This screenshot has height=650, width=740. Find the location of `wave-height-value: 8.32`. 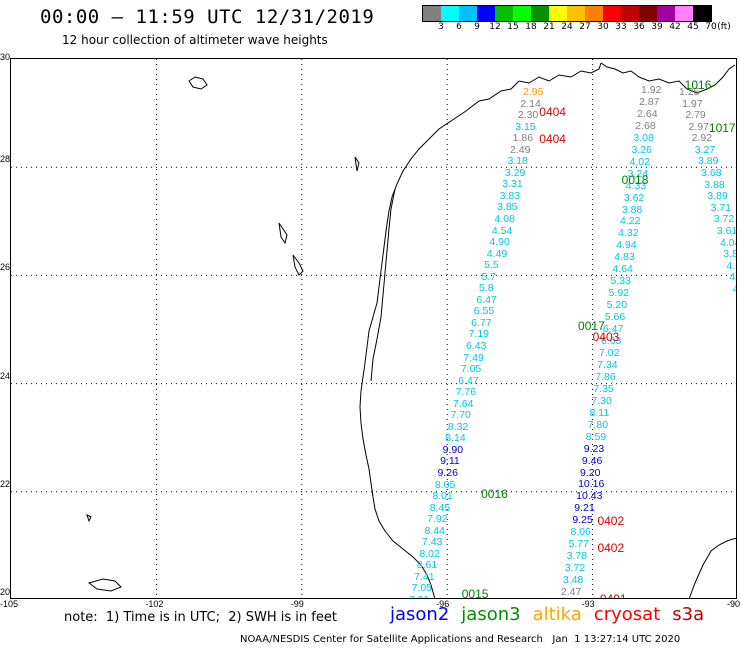

wave-height-value: 8.32 is located at coordinates (458, 426).